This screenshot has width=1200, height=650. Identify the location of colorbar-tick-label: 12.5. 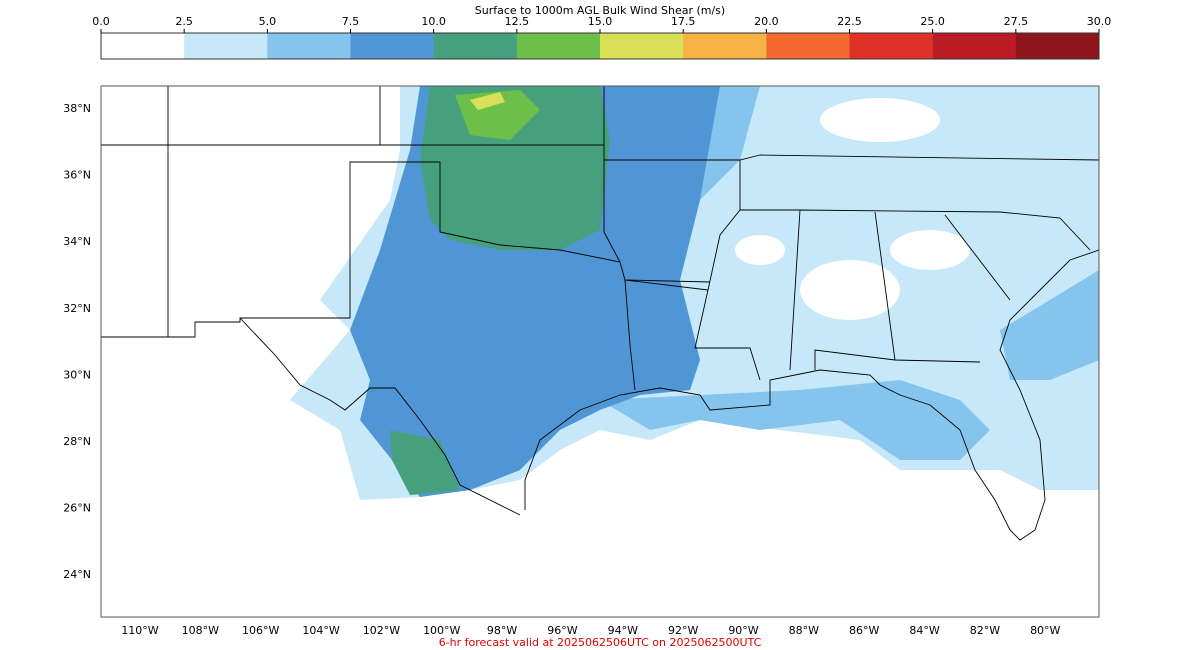
(517, 21).